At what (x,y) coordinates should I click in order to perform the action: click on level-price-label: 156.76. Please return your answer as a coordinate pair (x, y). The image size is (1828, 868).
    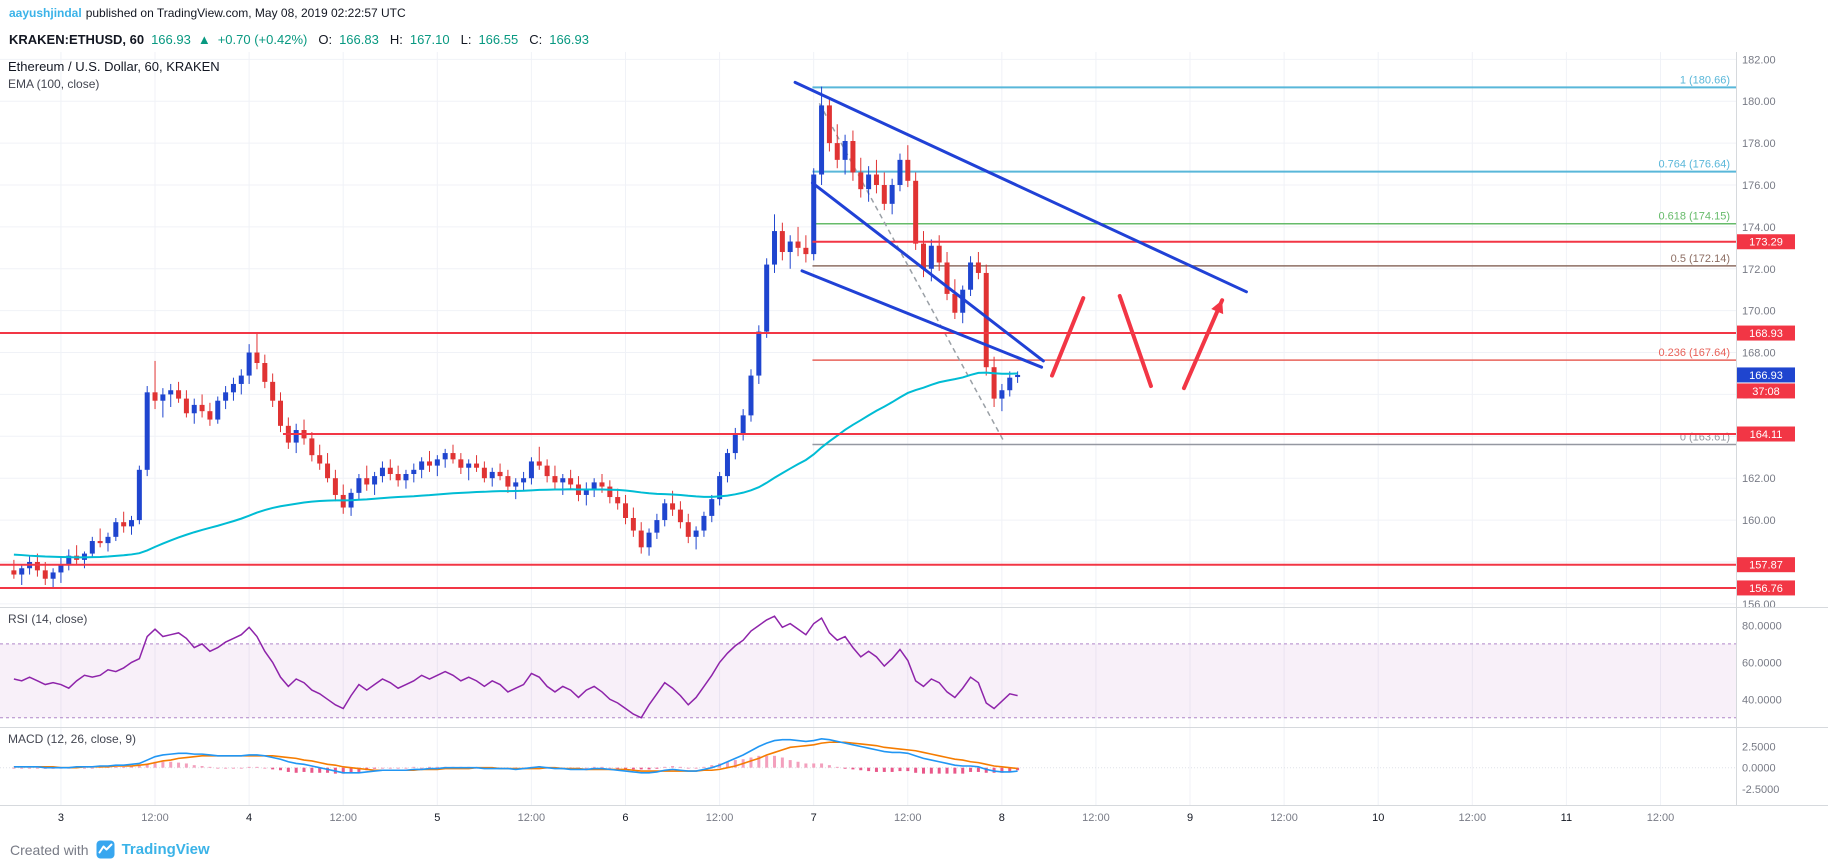
    Looking at the image, I should click on (1766, 588).